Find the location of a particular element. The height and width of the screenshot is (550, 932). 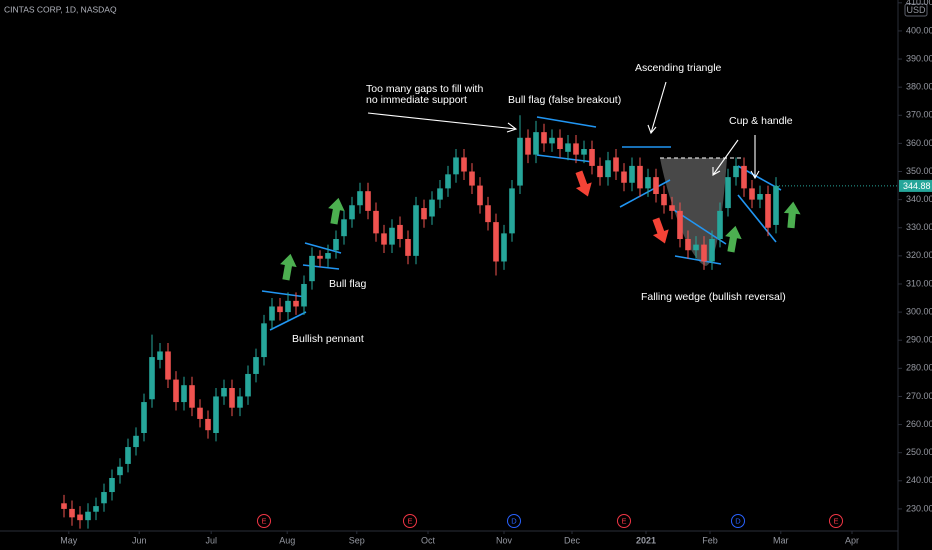

y-tick-label: 250.00 is located at coordinates (919, 452).